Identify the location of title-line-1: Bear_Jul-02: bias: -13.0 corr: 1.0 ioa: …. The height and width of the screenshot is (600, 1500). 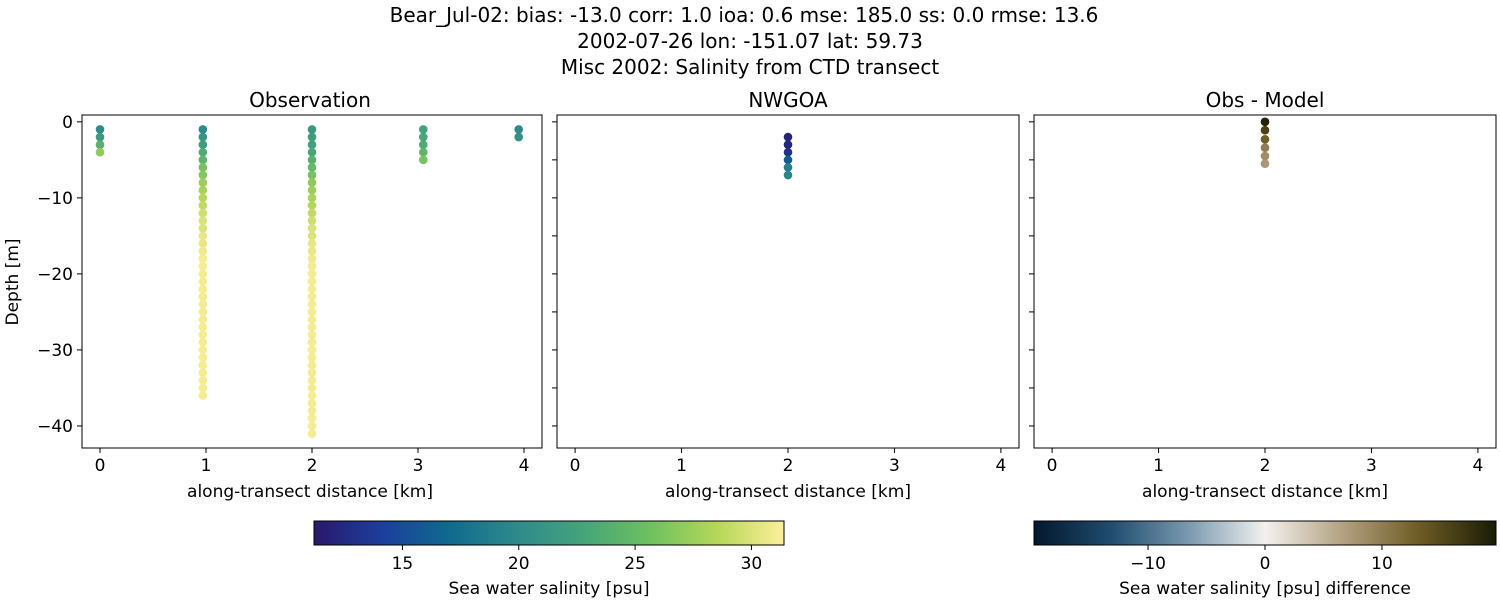
(744, 15).